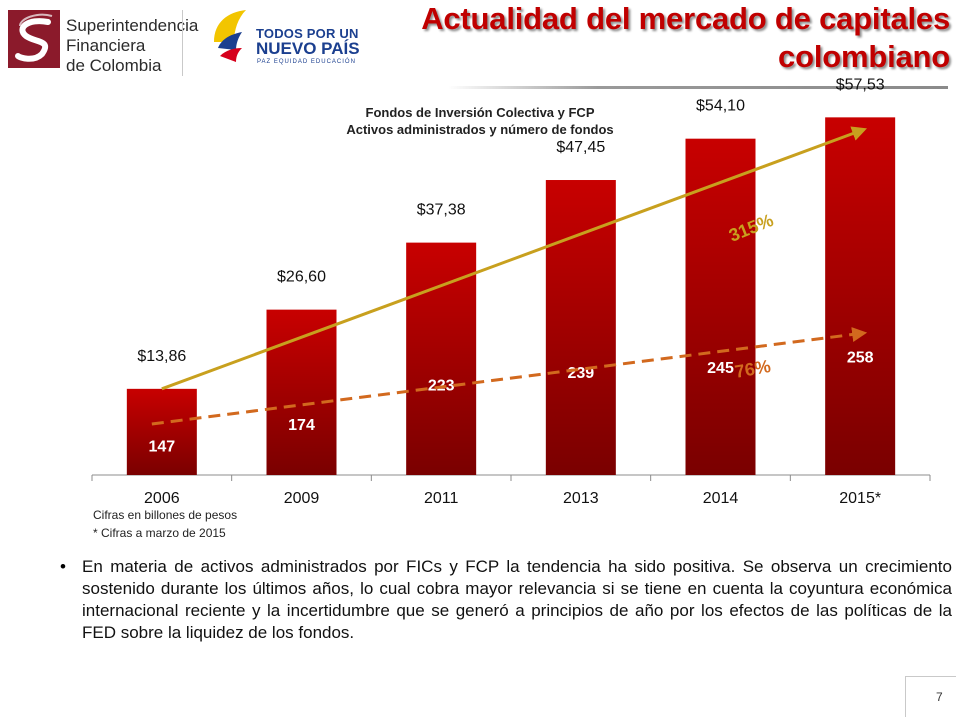  I want to click on fund-count-label: 174, so click(301, 425).